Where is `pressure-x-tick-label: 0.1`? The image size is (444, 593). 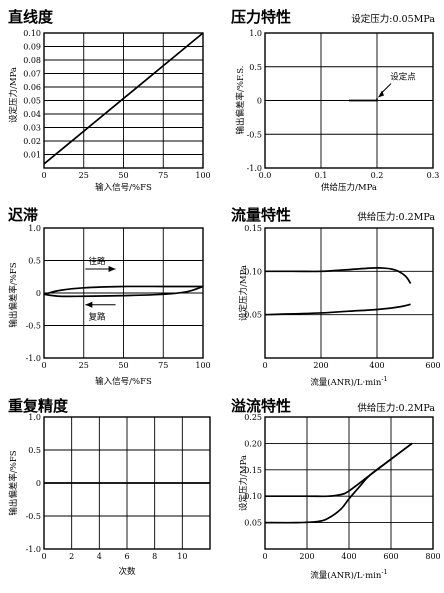
pressure-x-tick-label: 0.1 is located at coordinates (321, 175).